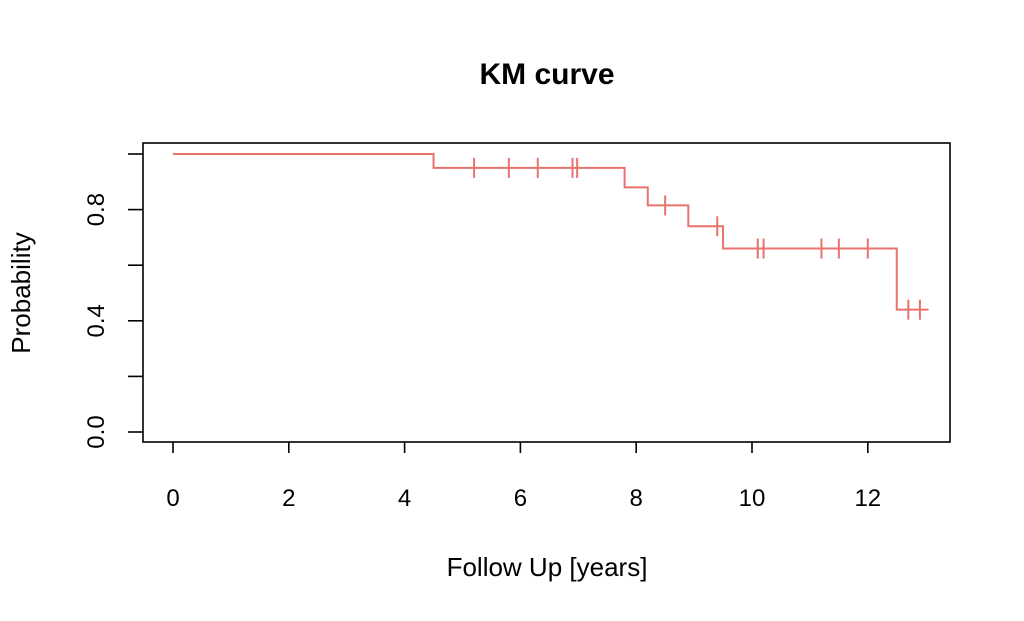 Image resolution: width=1024 pixels, height=621 pixels. What do you see at coordinates (96, 209) in the screenshot?
I see `y-tick-label: 0.8` at bounding box center [96, 209].